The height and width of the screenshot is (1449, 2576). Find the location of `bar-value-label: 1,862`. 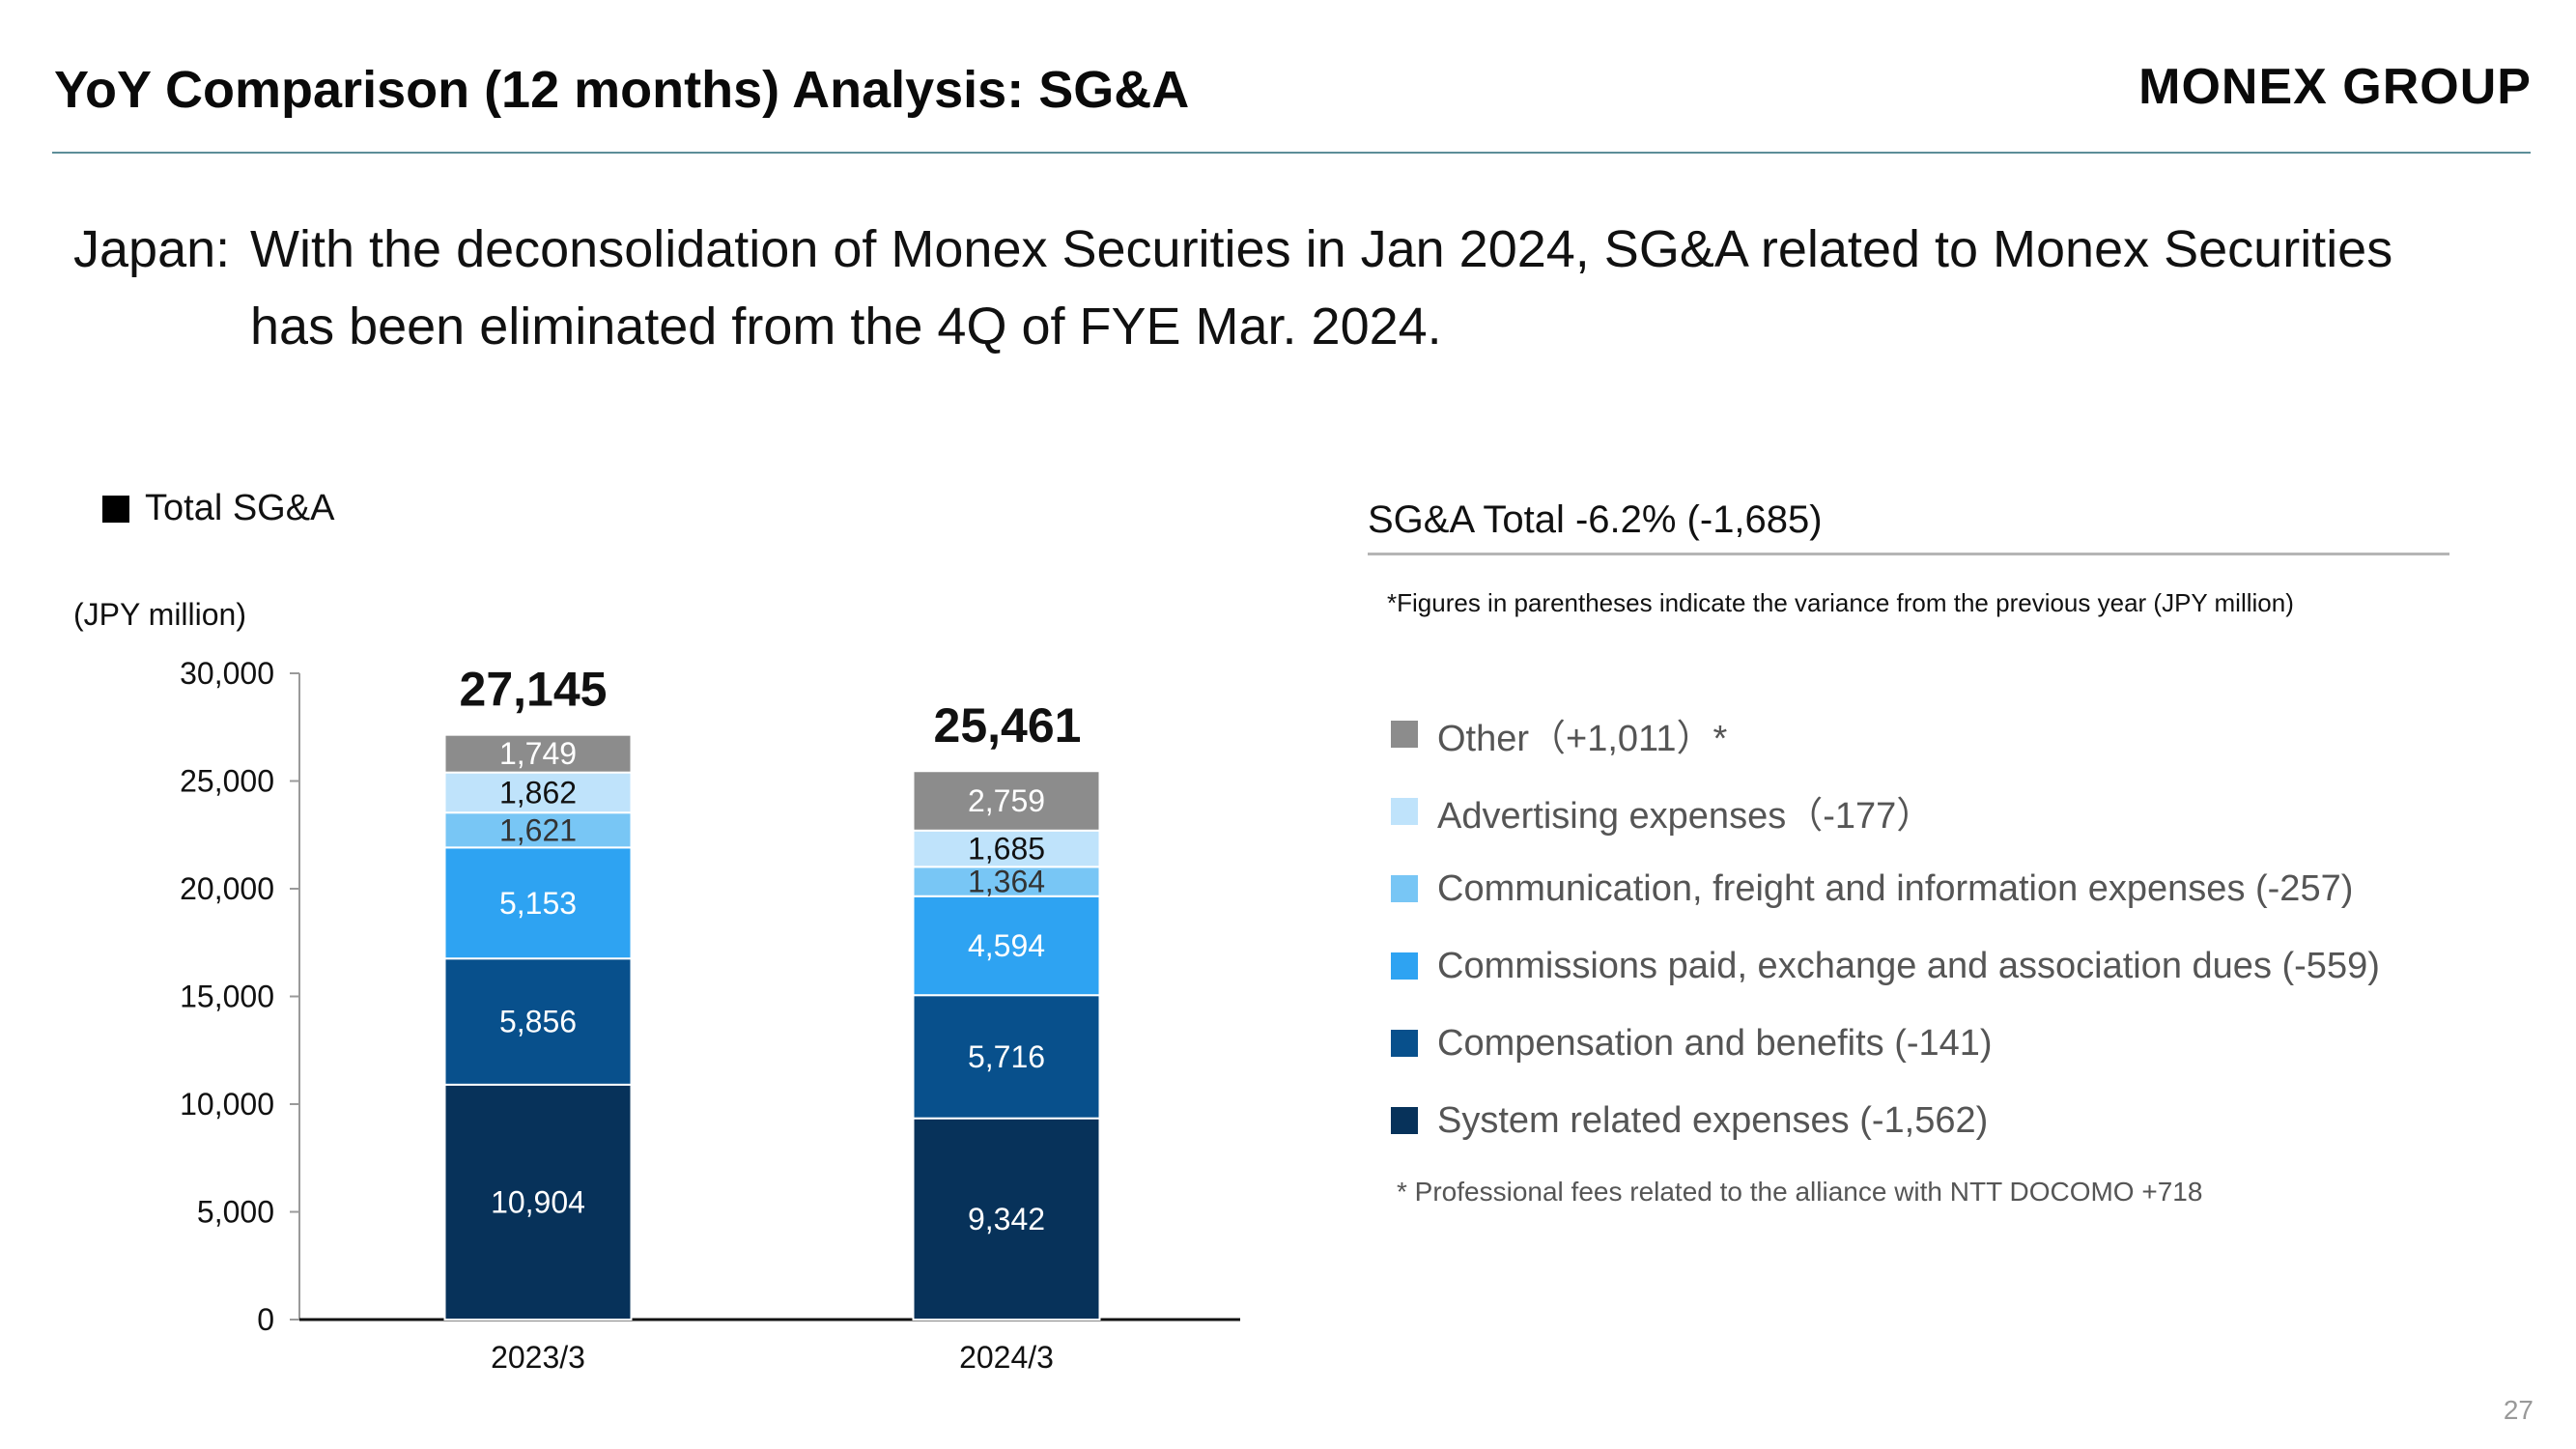

bar-value-label: 1,862 is located at coordinates (538, 792).